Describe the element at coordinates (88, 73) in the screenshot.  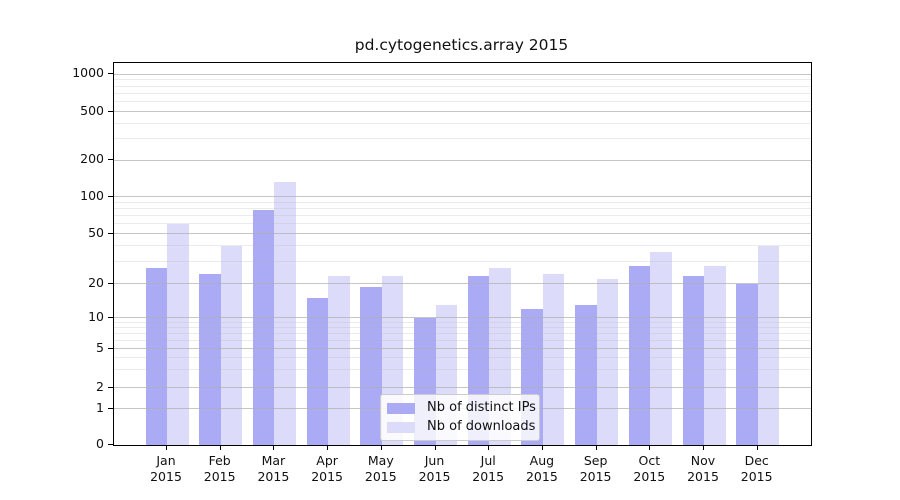
I see `y-tick-label: 1000` at that location.